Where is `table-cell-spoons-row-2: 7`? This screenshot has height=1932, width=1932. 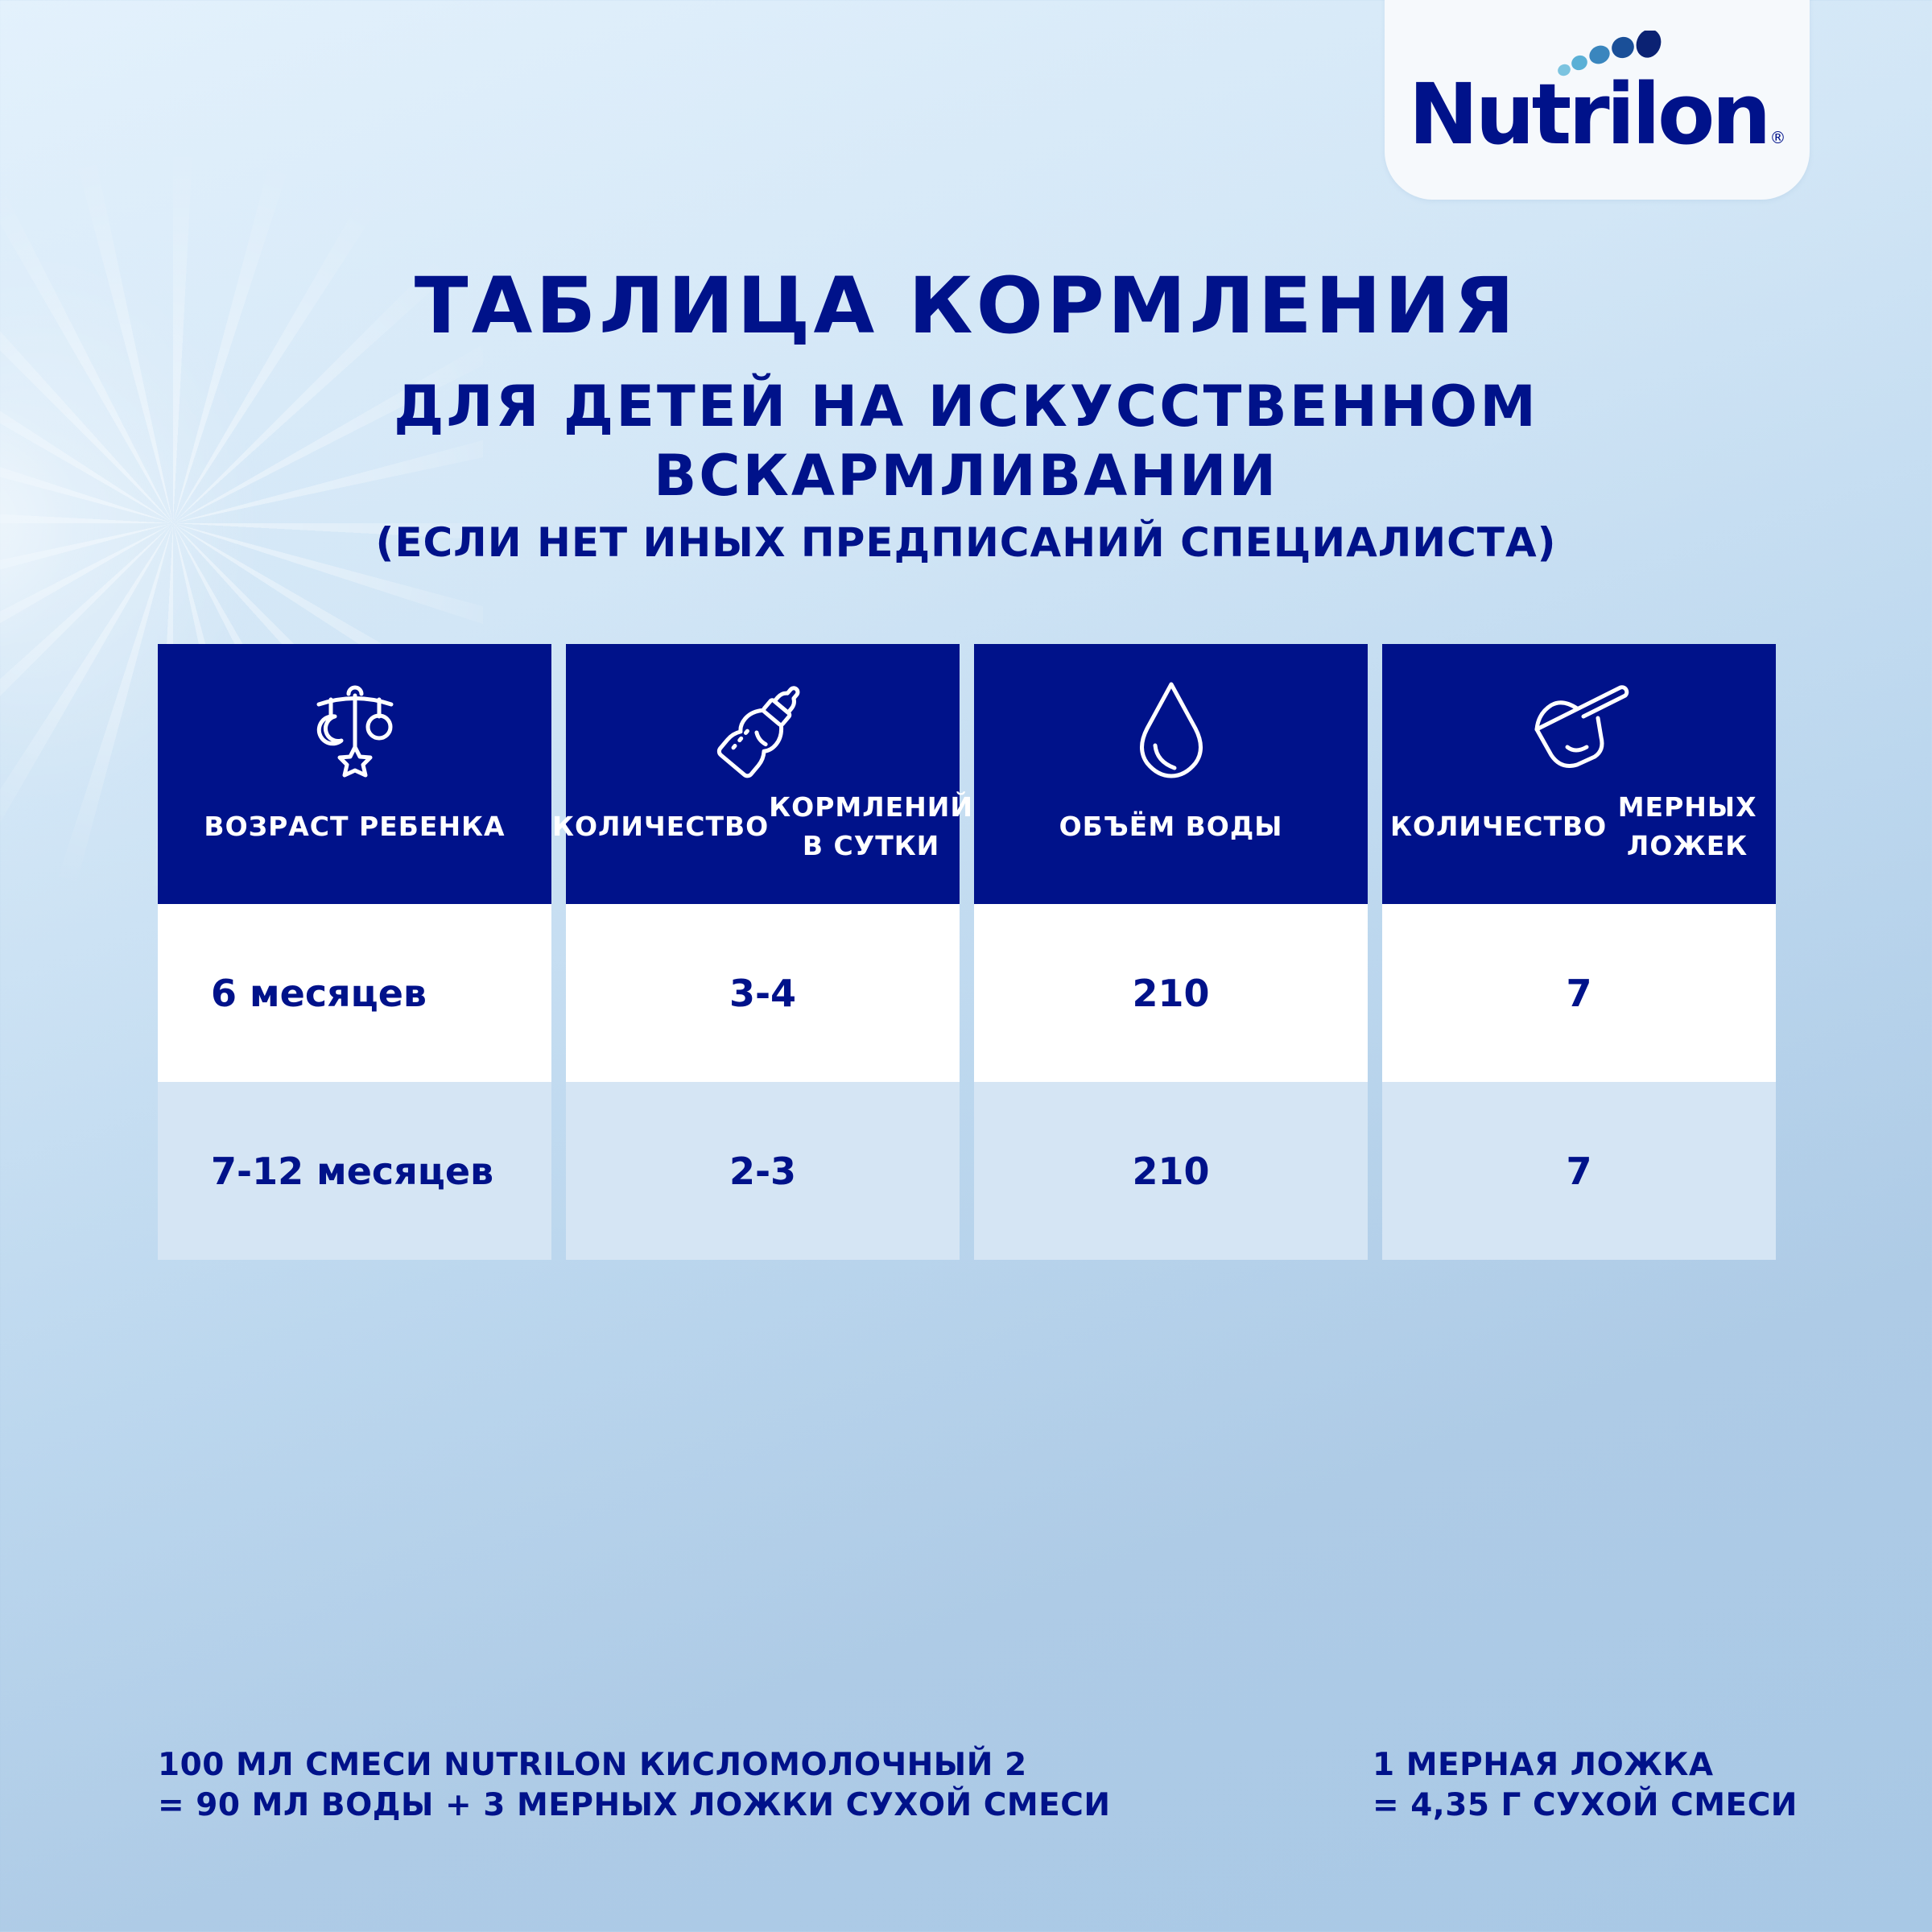 table-cell-spoons-row-2: 7 is located at coordinates (1579, 1171).